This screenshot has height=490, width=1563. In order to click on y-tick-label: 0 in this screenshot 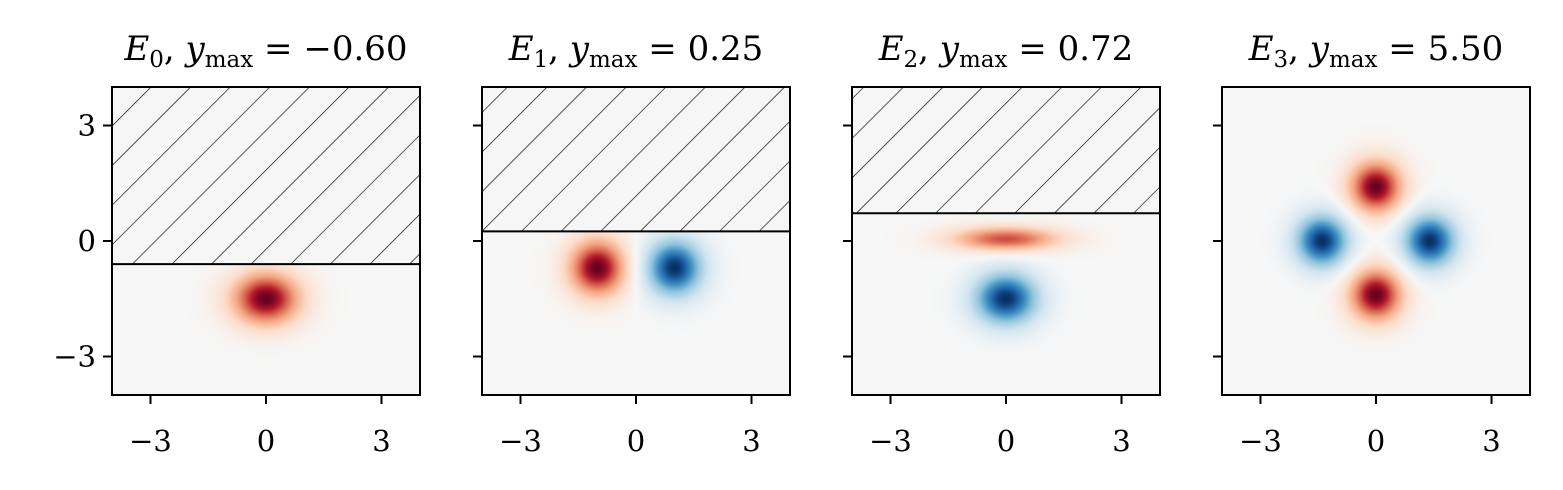, I will do `click(87, 241)`.